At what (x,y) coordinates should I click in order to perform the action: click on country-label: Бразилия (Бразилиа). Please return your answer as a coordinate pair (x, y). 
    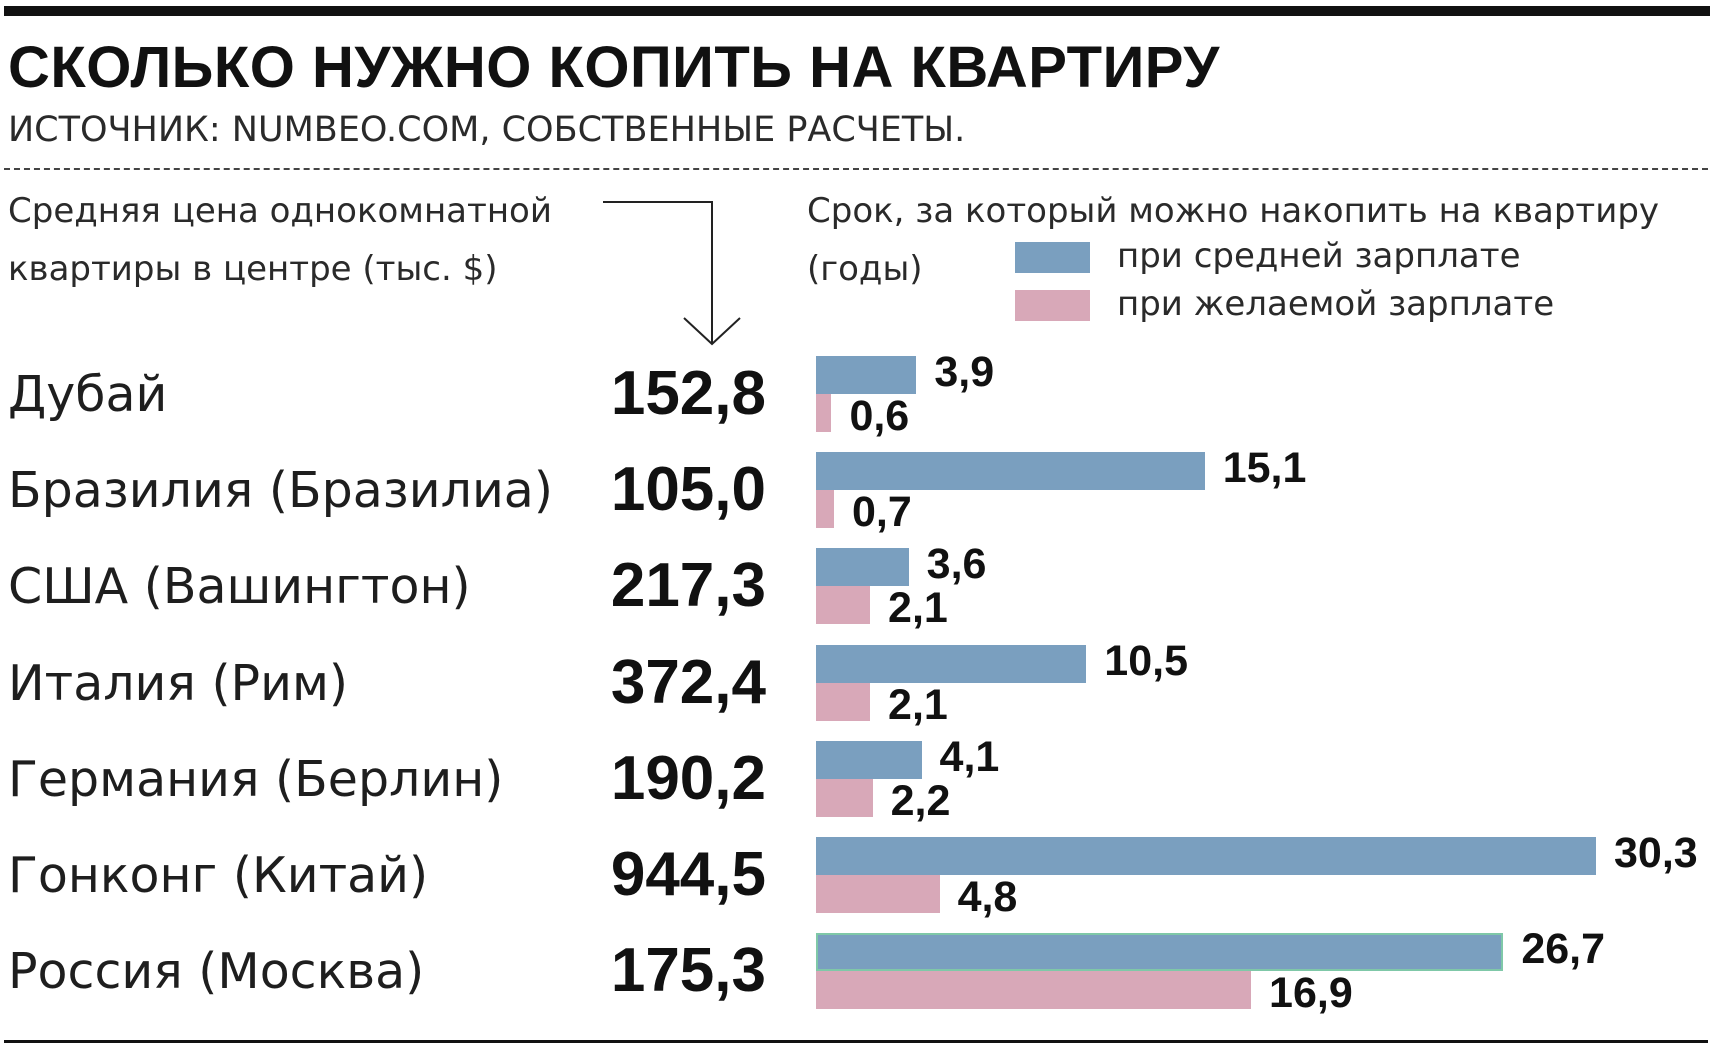
    Looking at the image, I should click on (280, 491).